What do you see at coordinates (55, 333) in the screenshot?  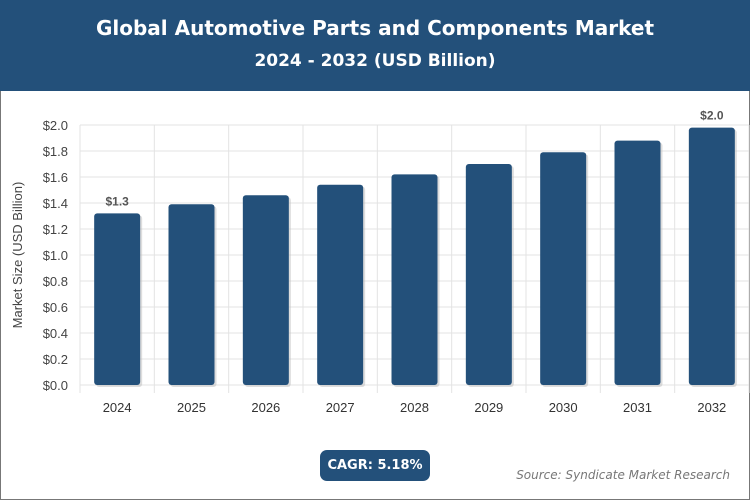 I see `y-tick-label: $0.4` at bounding box center [55, 333].